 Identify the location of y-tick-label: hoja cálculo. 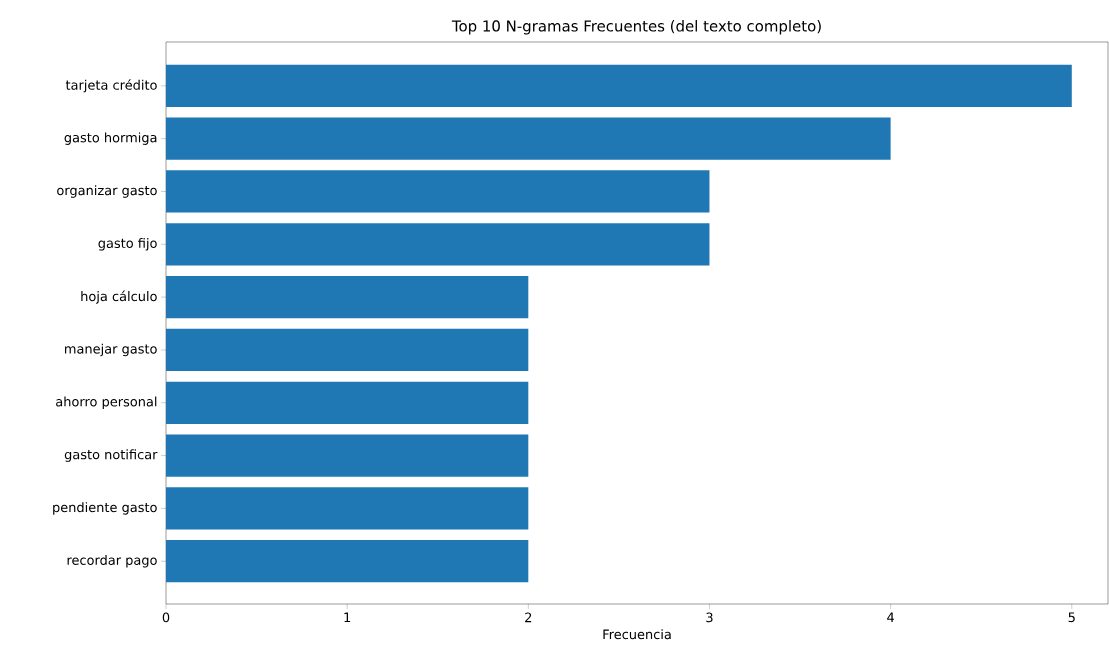
(119, 297).